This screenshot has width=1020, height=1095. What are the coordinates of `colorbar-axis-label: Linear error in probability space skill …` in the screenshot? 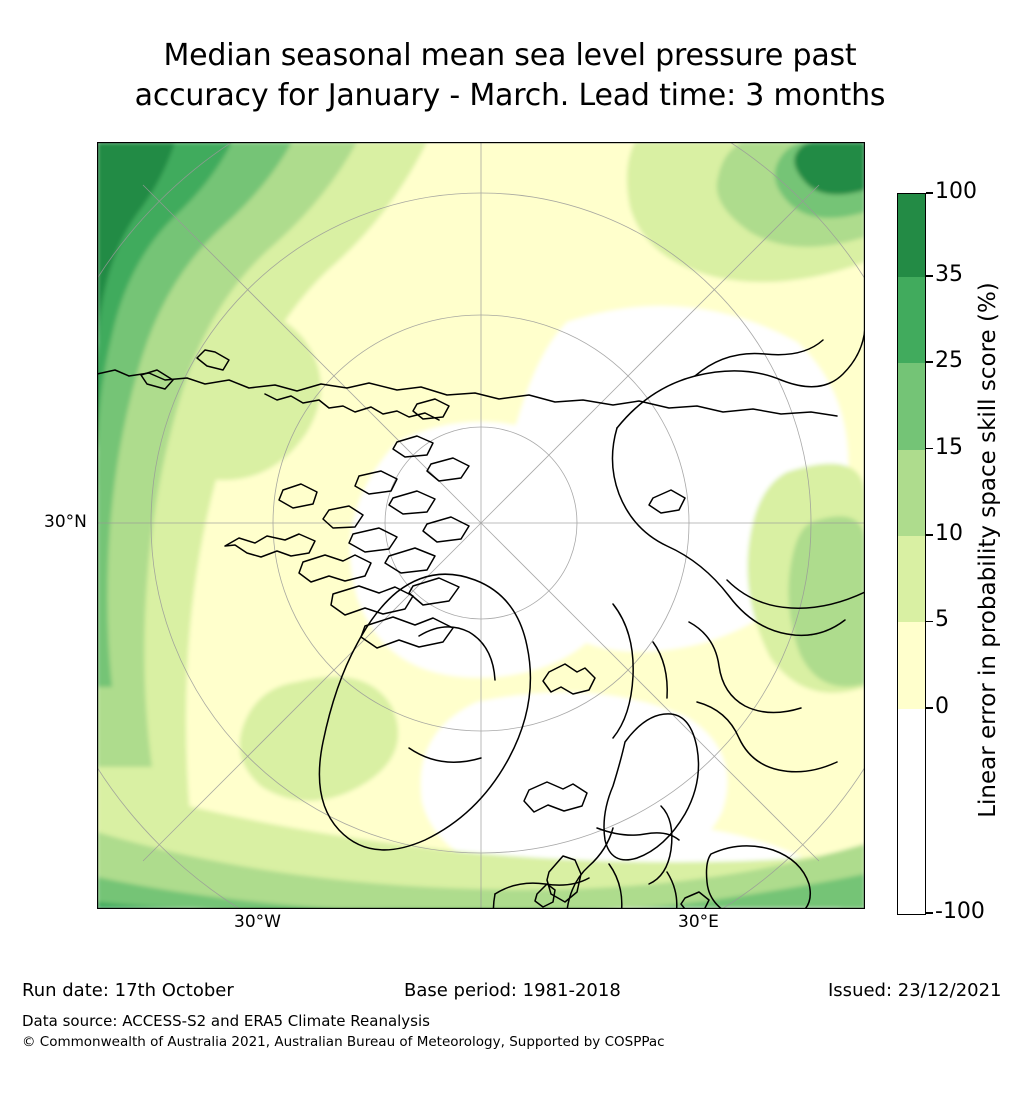 It's located at (988, 550).